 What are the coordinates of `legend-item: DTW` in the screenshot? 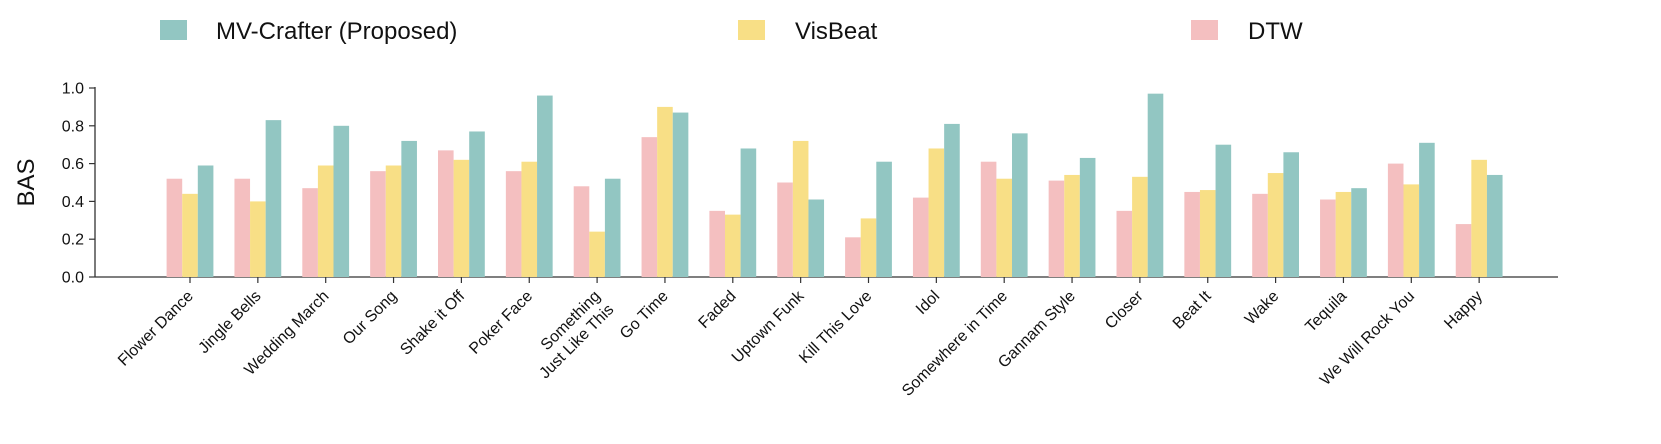 It's located at (1247, 31).